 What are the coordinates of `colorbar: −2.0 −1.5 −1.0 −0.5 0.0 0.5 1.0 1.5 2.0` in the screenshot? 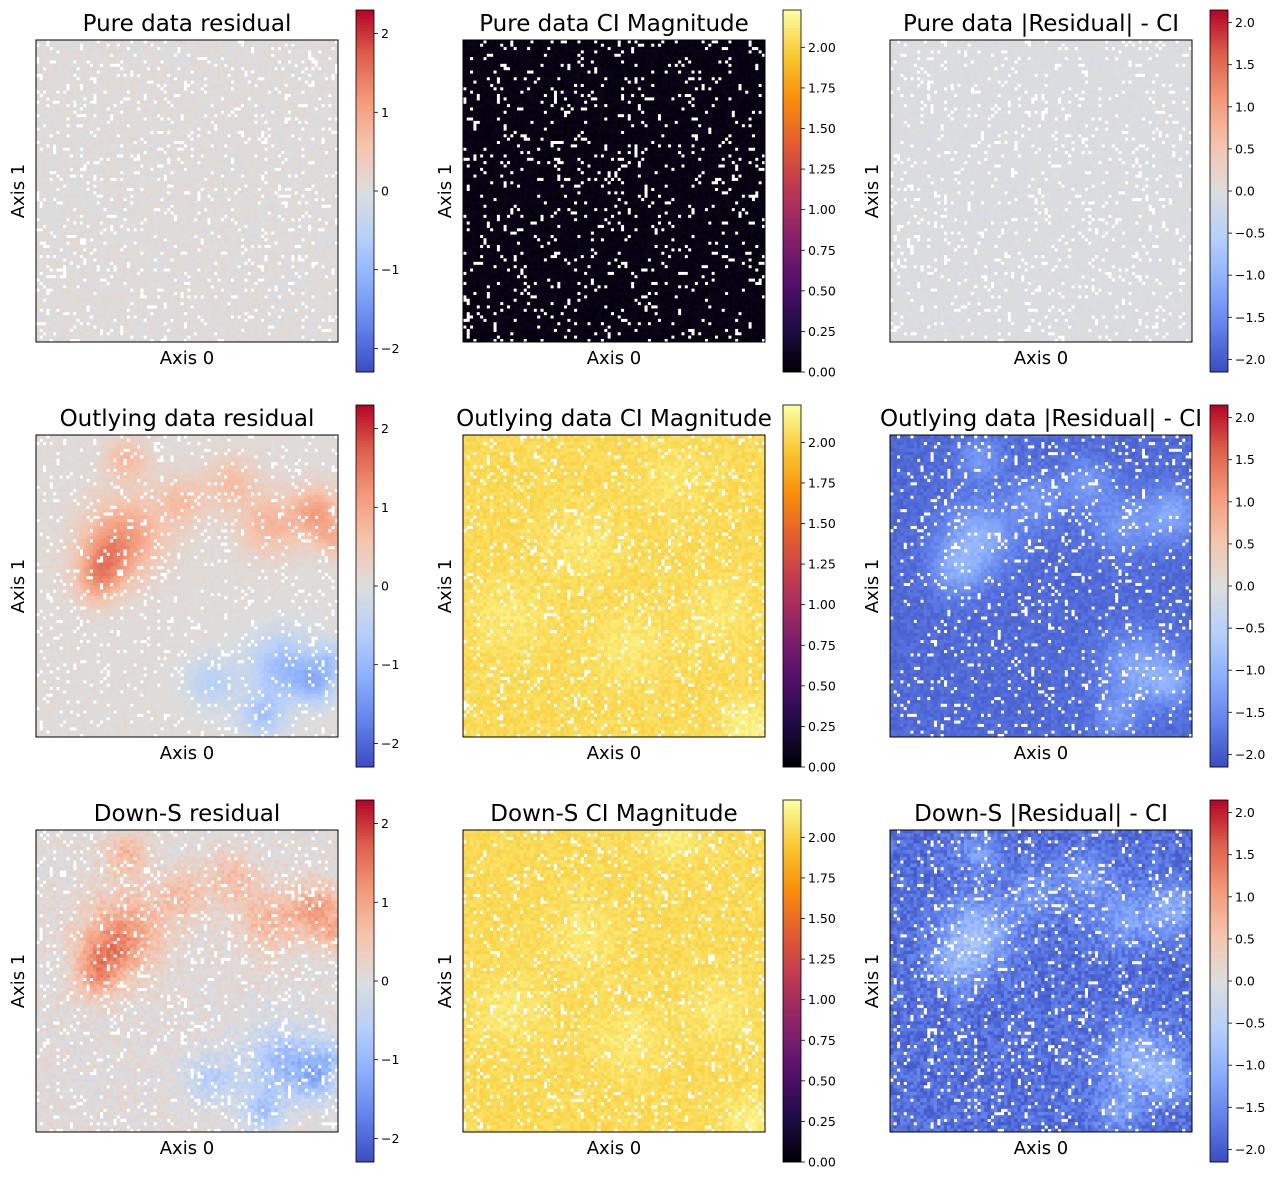 It's located at (1237, 586).